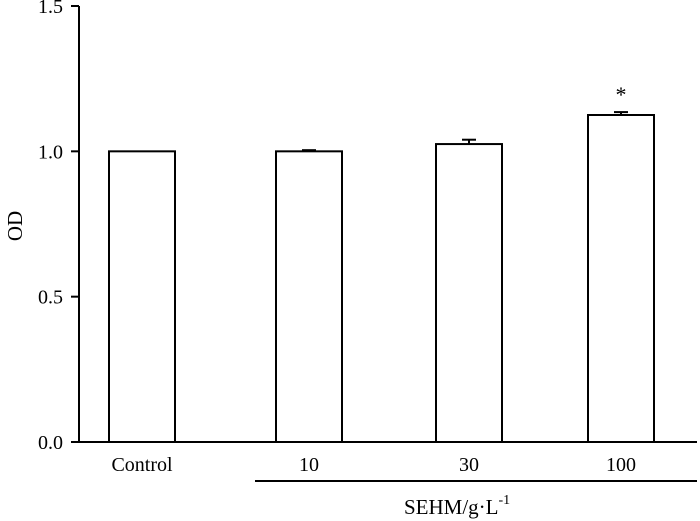 Image resolution: width=700 pixels, height=521 pixels. I want to click on y-tick-label: 0.5, so click(50, 298).